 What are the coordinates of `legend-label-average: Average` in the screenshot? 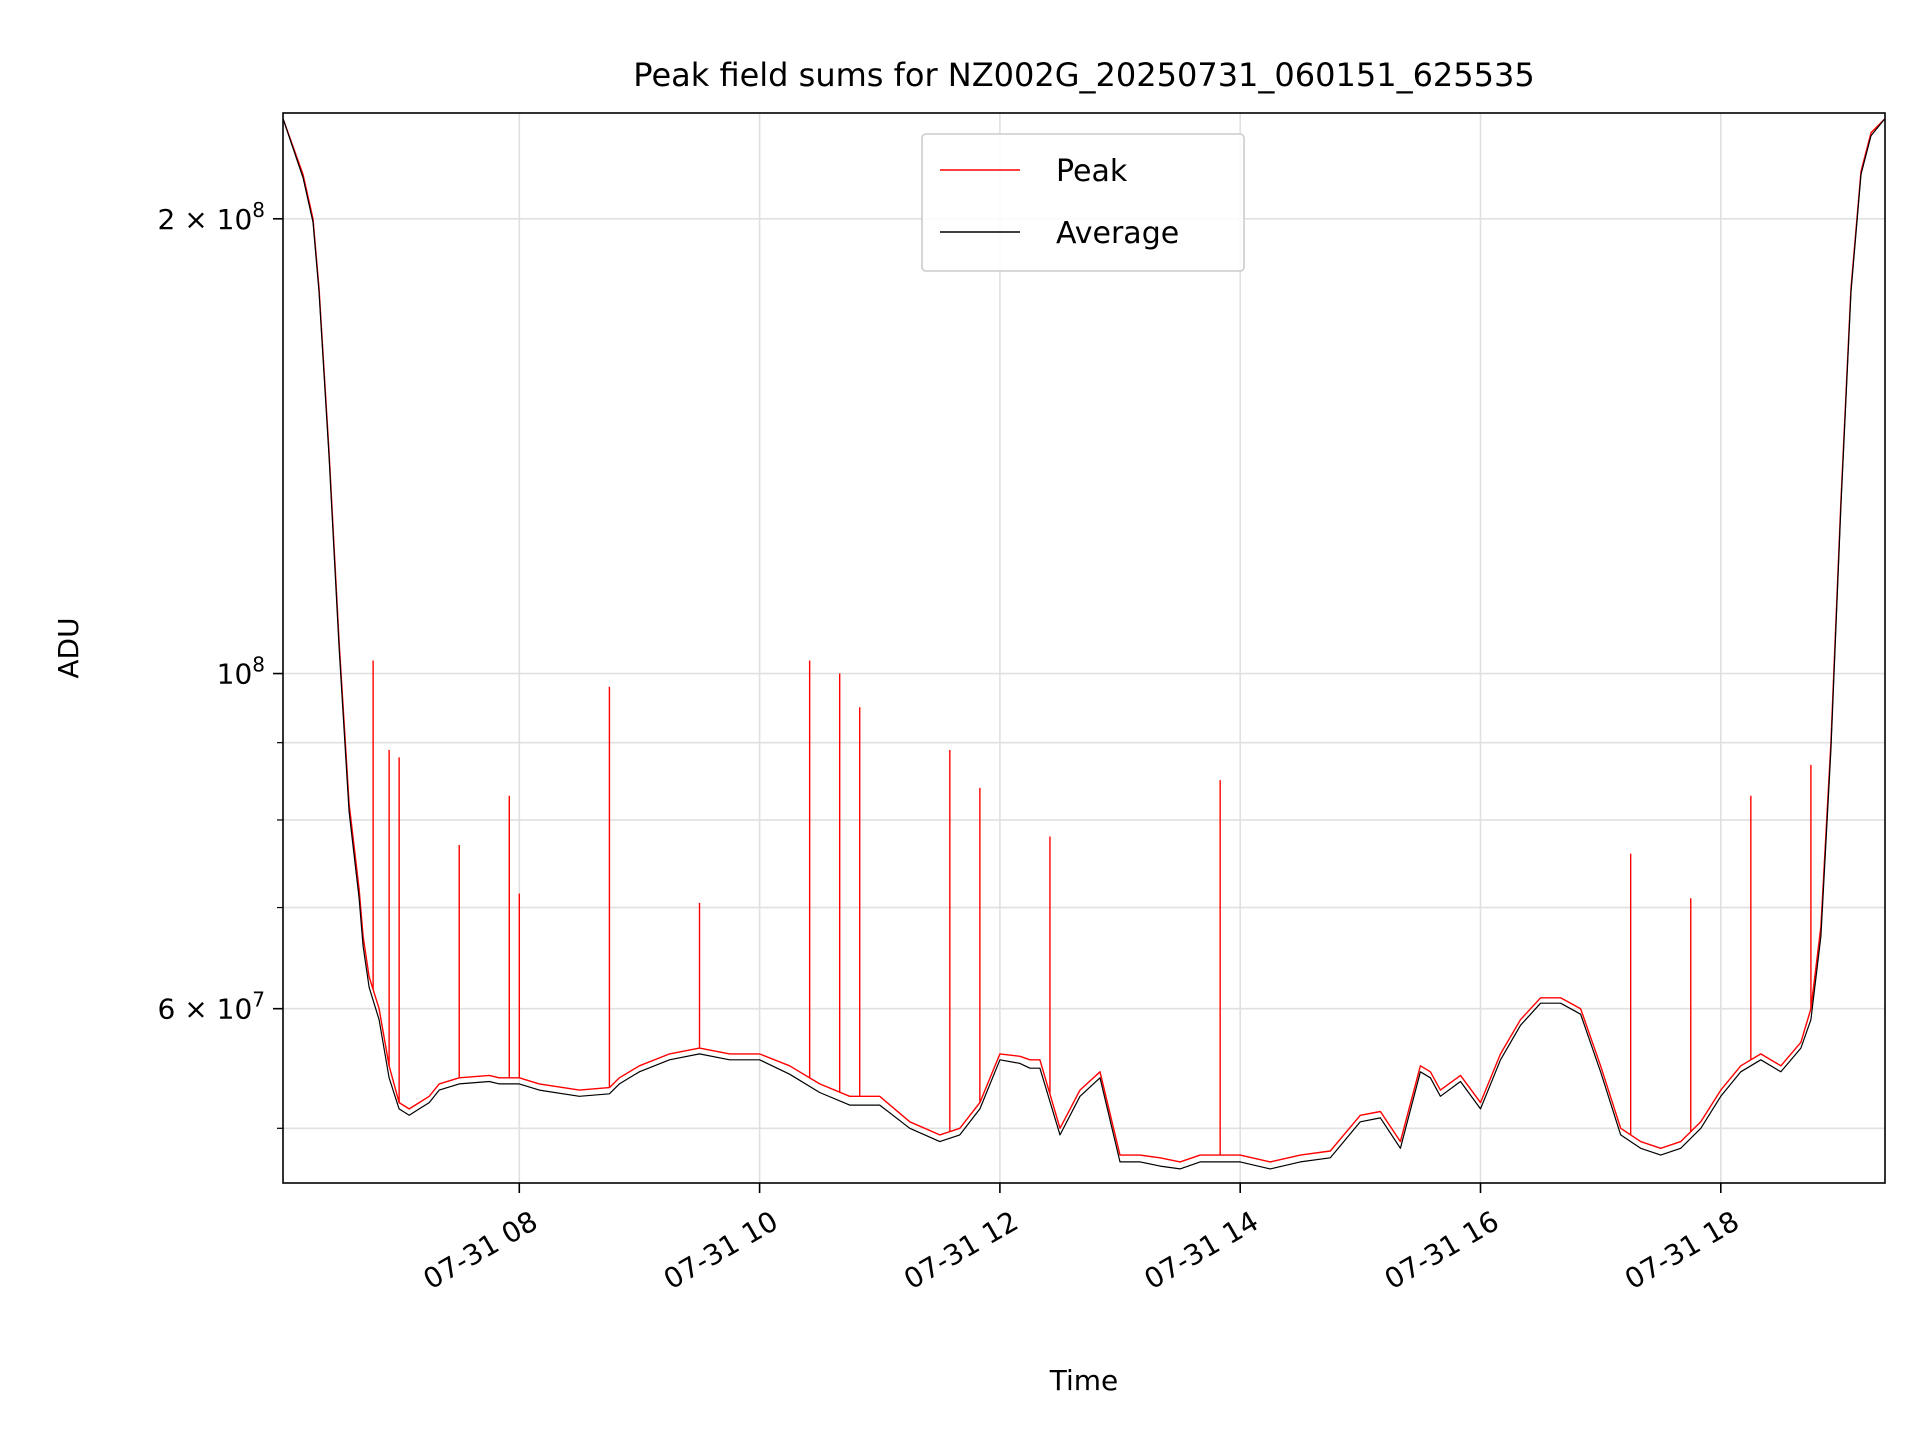 It's located at (1117, 233).